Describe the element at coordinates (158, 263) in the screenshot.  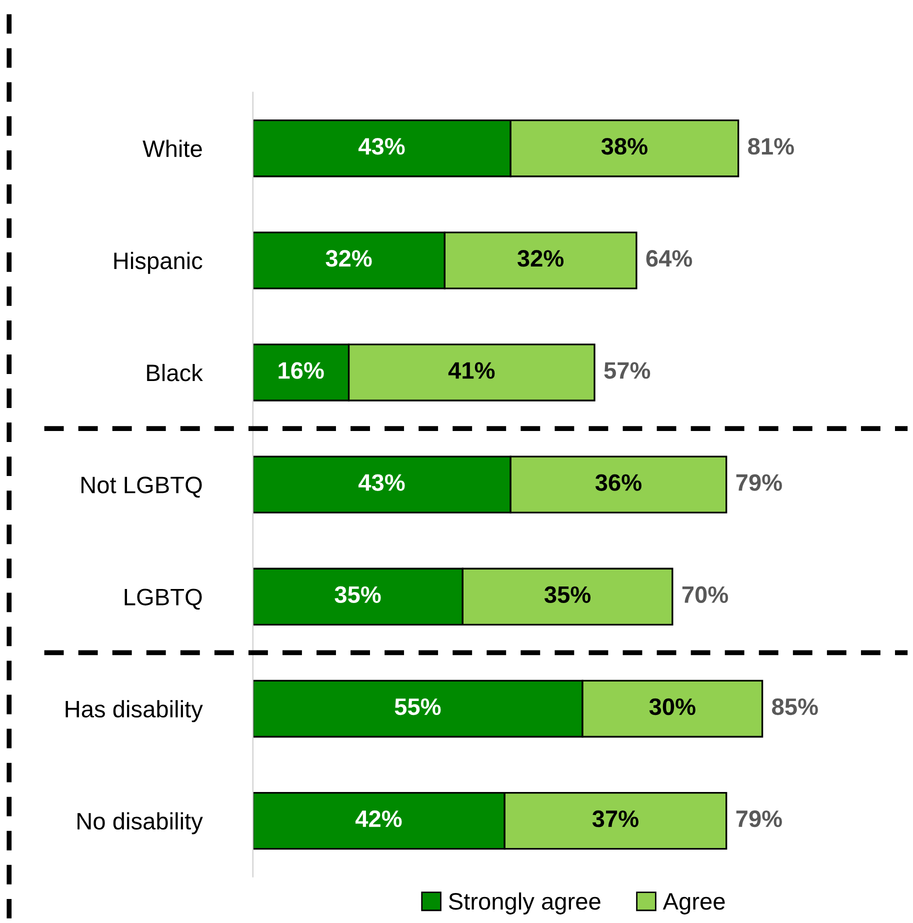
I see `y-tick-label: Hispanic` at that location.